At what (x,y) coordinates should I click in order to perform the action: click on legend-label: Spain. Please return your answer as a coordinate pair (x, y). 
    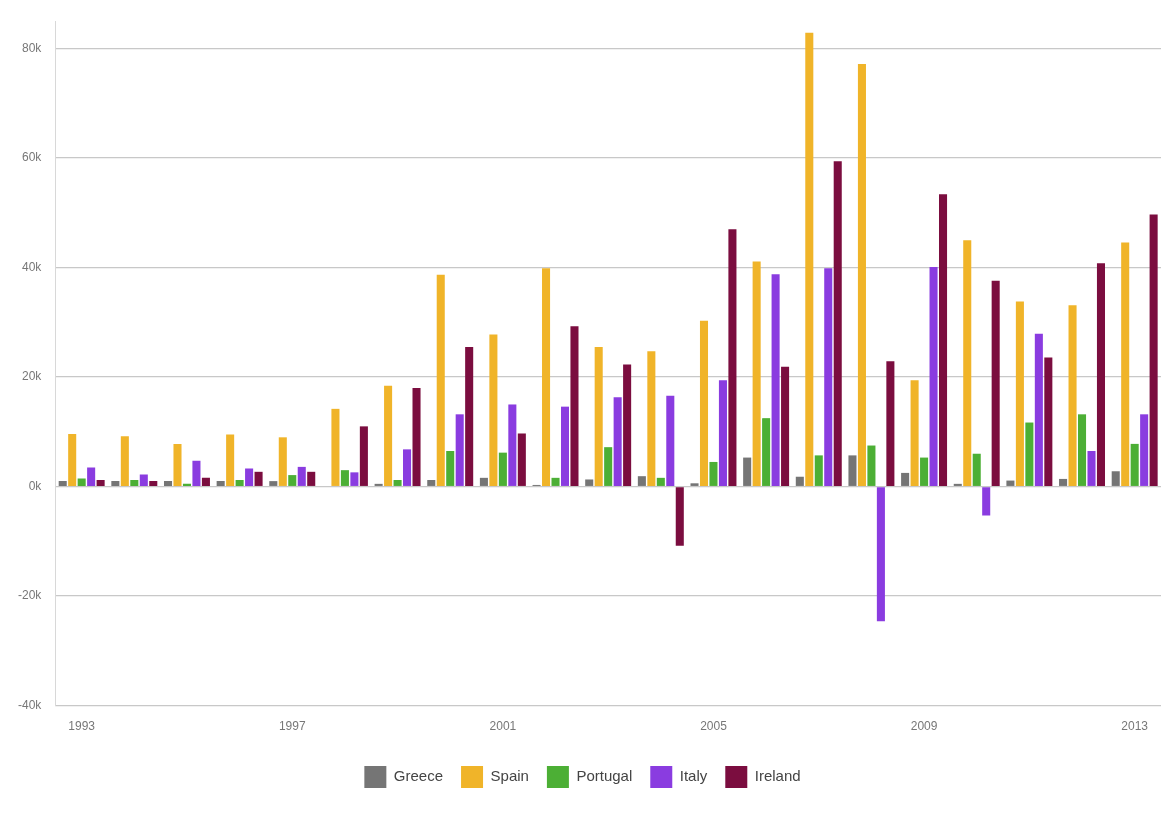
    Looking at the image, I should click on (509, 776).